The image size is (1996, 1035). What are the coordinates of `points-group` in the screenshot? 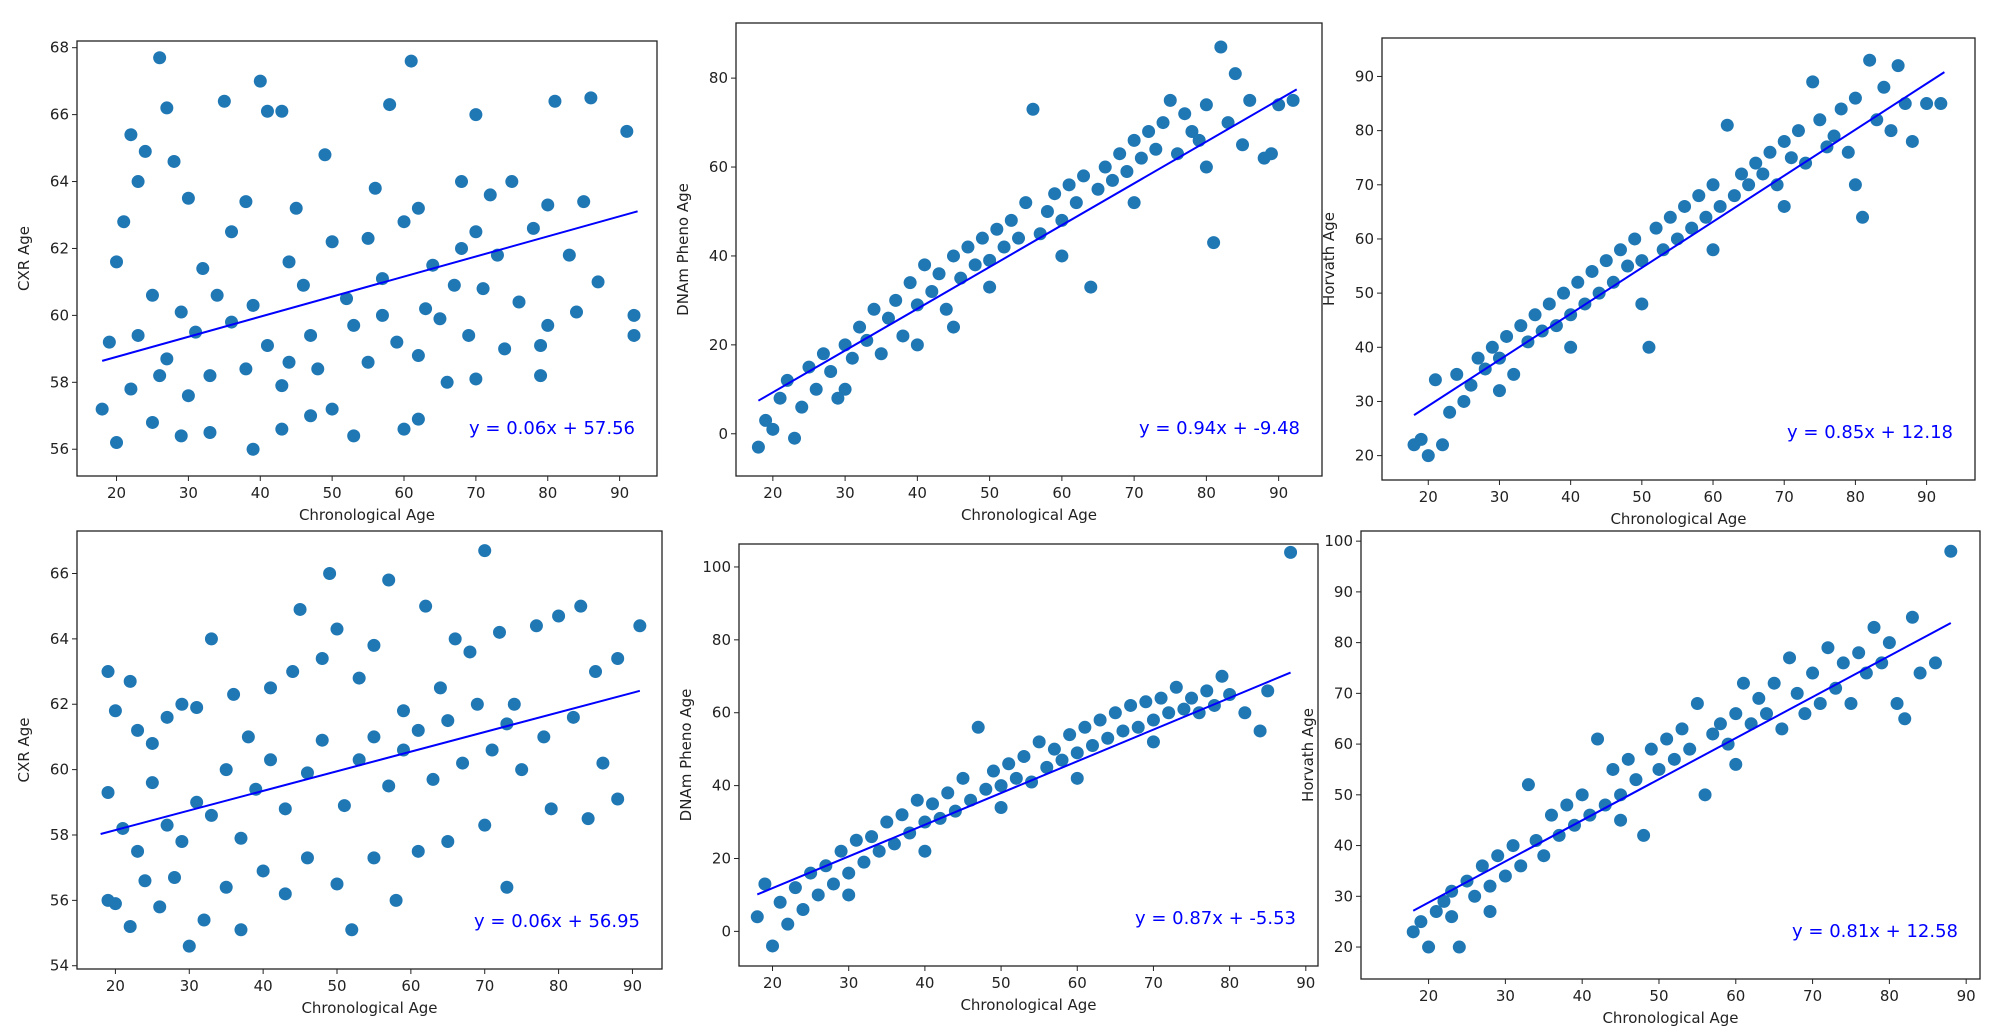 It's located at (1024, 749).